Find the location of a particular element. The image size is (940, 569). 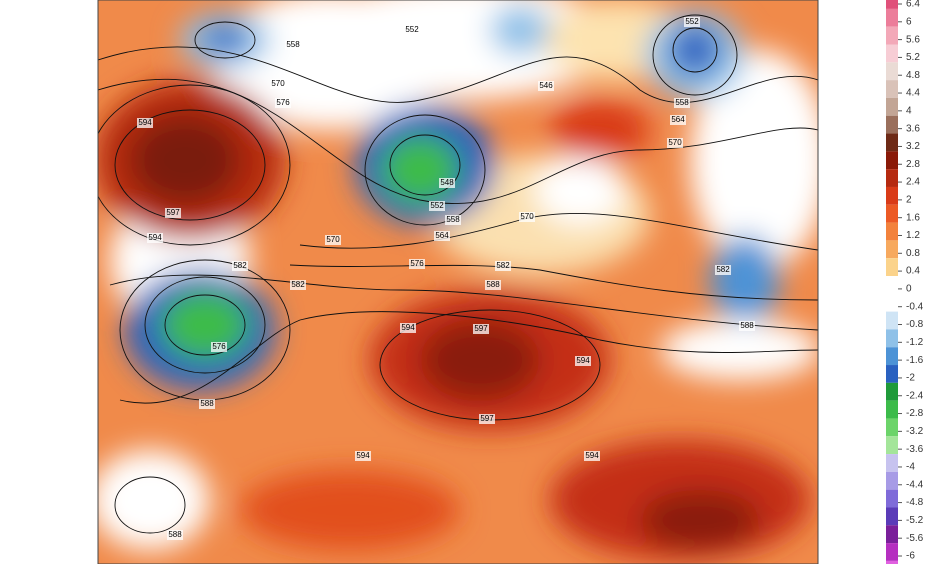

colorbar-label: 6.4 is located at coordinates (913, 5).